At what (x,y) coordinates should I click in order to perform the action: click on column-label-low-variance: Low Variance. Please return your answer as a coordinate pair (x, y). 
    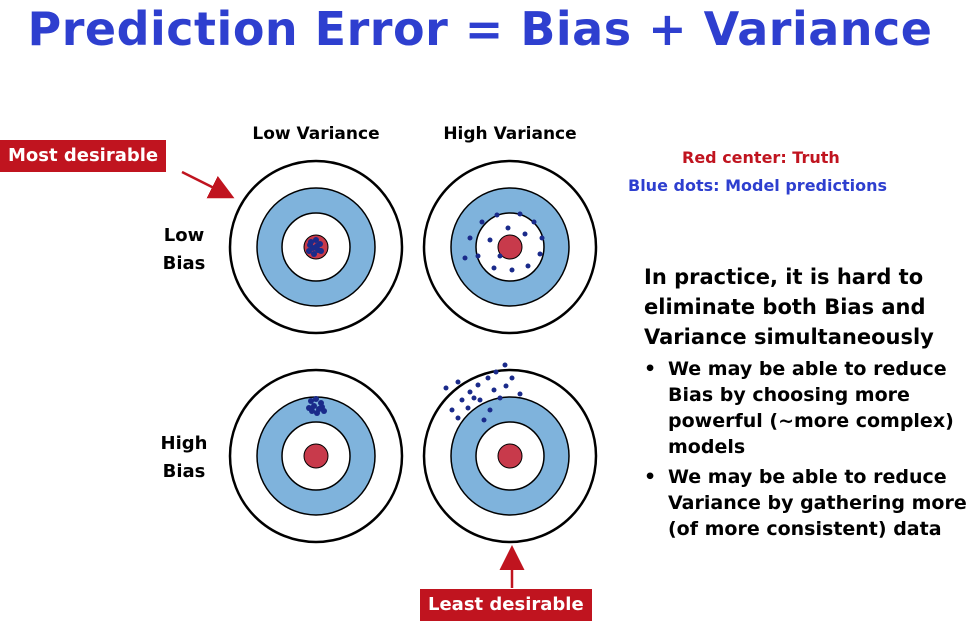
    Looking at the image, I should click on (316, 134).